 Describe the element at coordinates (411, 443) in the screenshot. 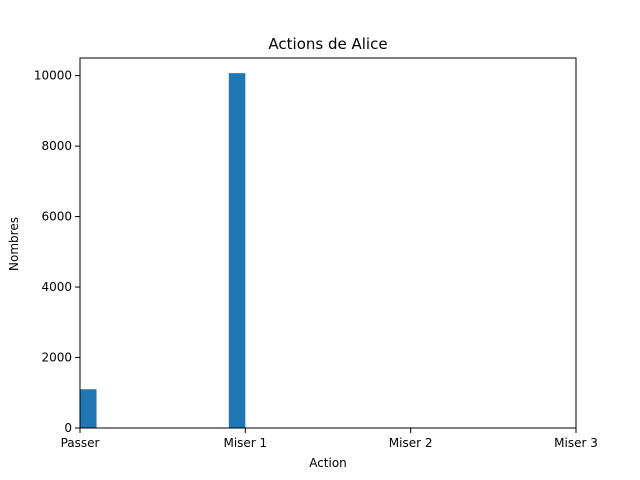

I see `x-tick-label-2: Miser 2` at that location.